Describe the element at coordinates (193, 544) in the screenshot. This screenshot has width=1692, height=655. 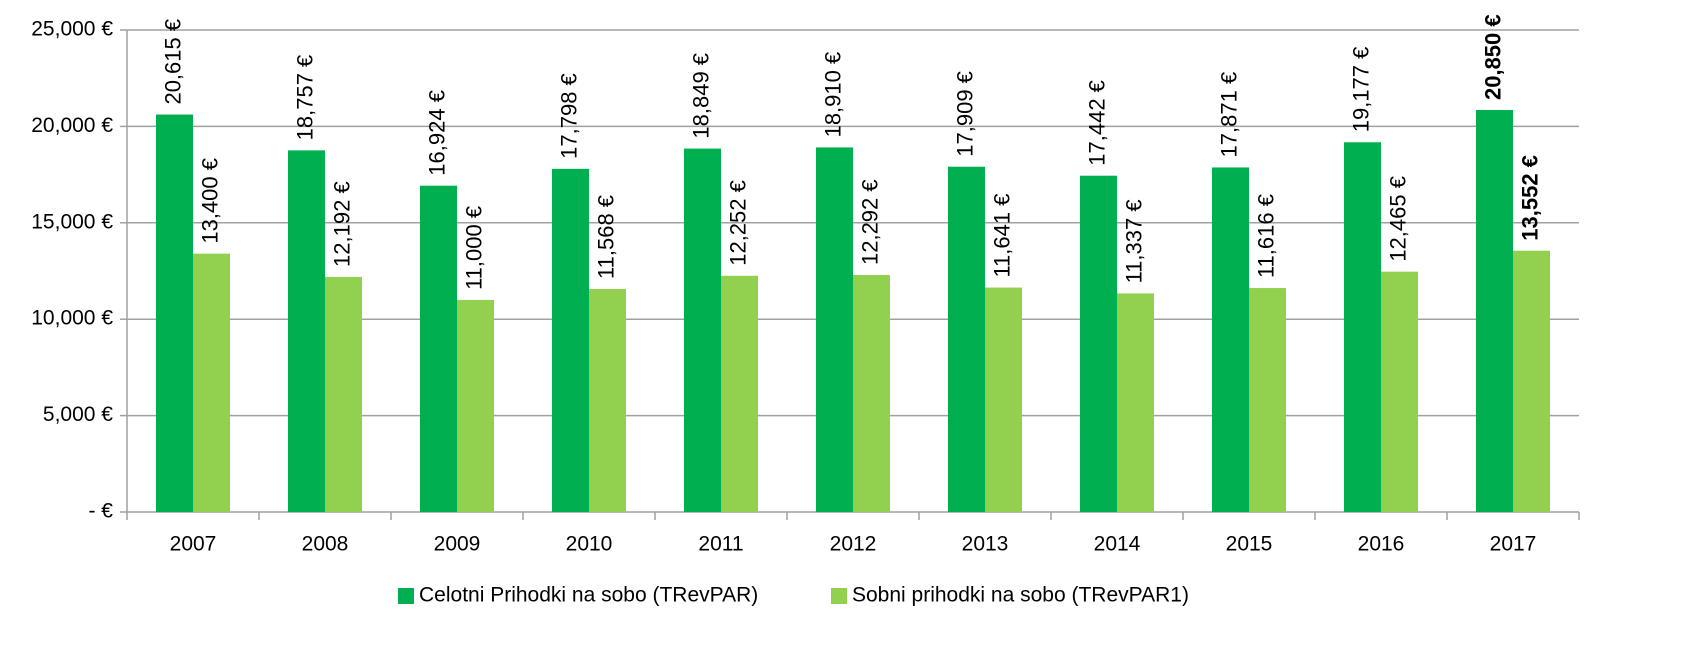
I see `x-tick-label: 2007` at that location.